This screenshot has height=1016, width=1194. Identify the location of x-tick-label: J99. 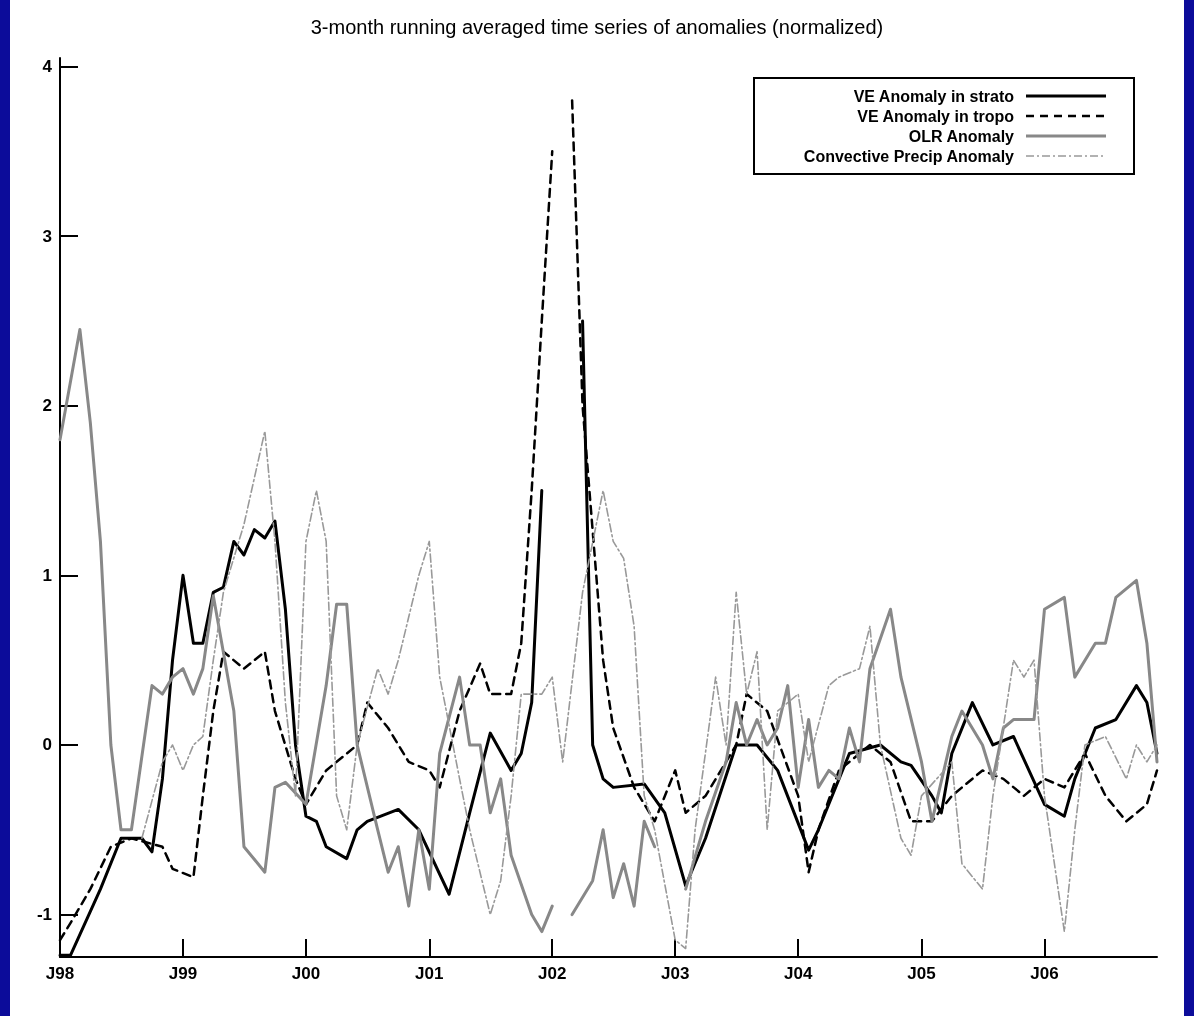
(183, 973).